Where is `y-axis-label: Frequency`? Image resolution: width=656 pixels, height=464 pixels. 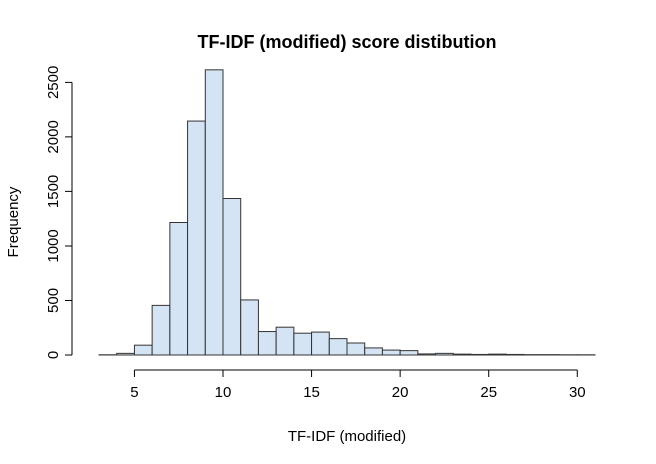
y-axis-label: Frequency is located at coordinates (13, 221).